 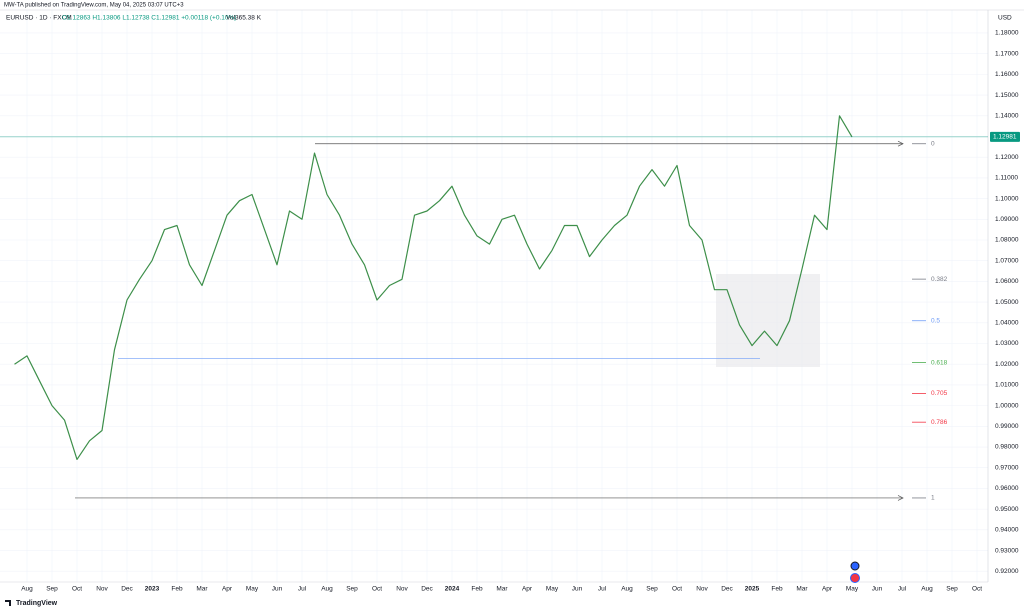 What do you see at coordinates (1007, 530) in the screenshot?
I see `y-tick-label: 0.94000` at bounding box center [1007, 530].